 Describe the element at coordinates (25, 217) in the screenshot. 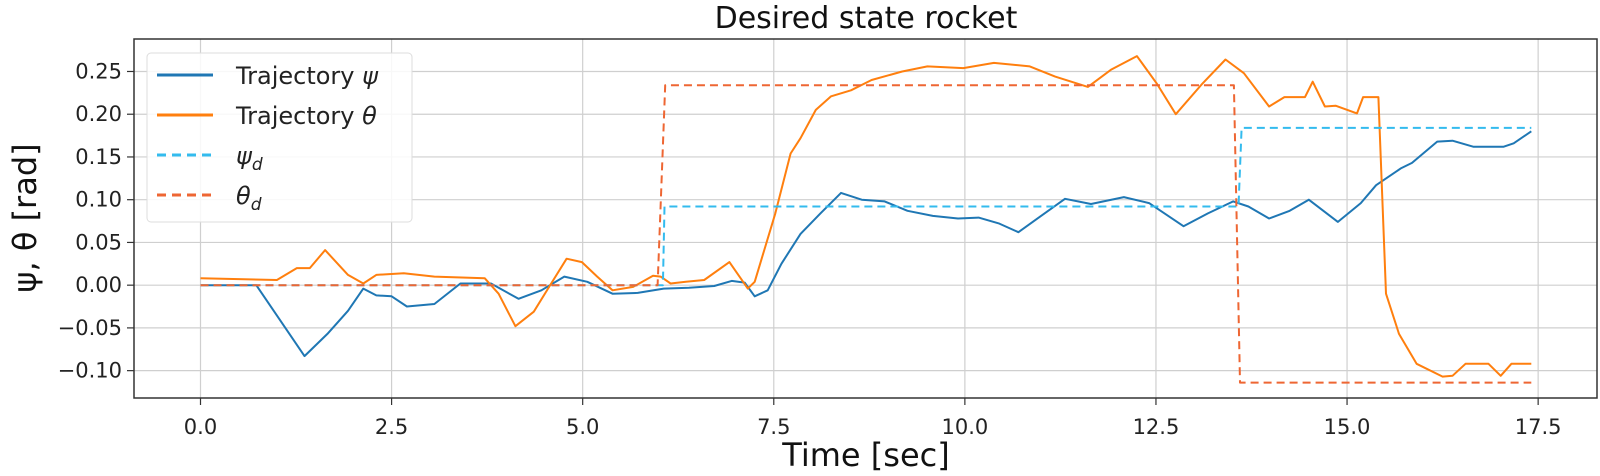

I see `y-axis-label: ψ, θ [rad]` at that location.